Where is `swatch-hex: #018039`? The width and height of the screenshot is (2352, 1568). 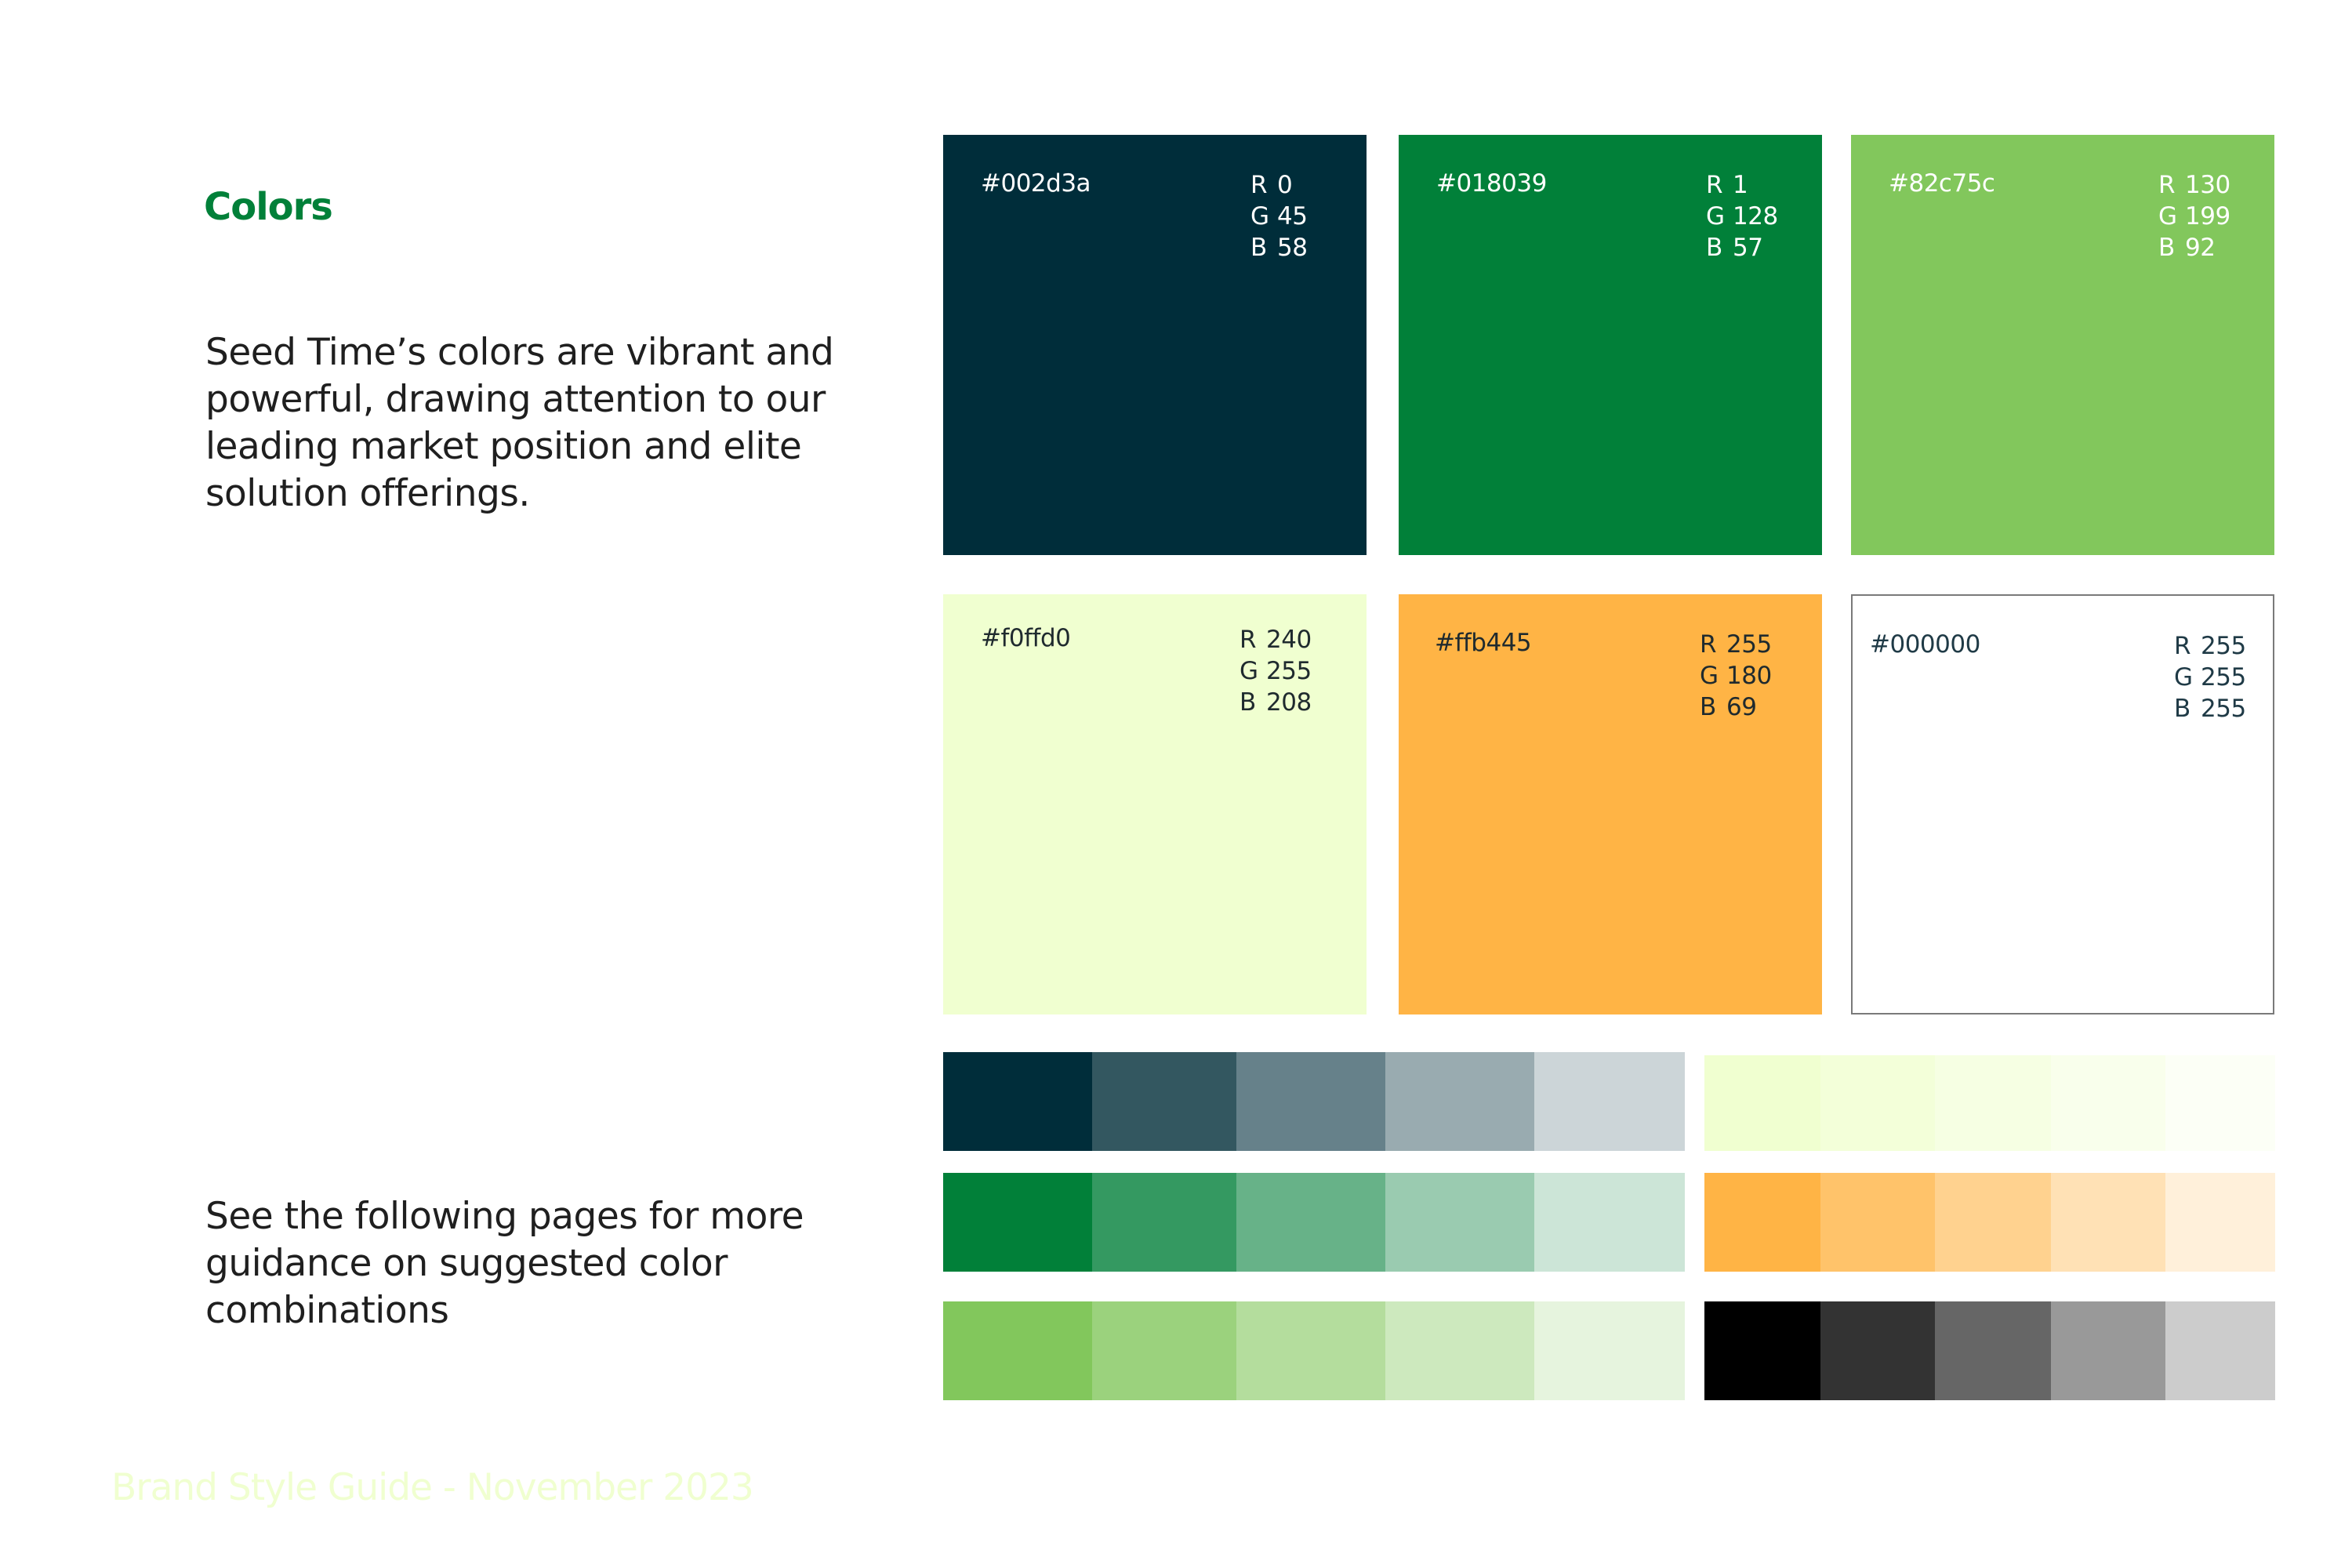
swatch-hex: #018039 is located at coordinates (1491, 183).